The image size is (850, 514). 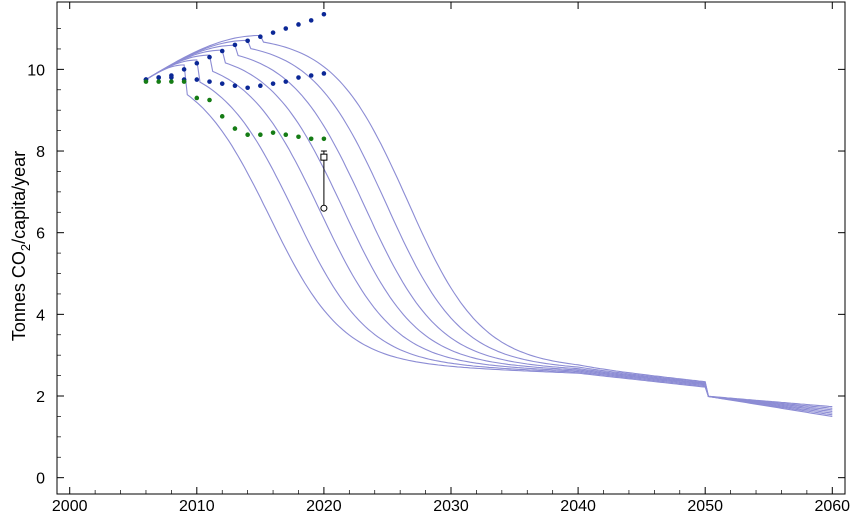 What do you see at coordinates (40, 152) in the screenshot?
I see `y-tick-label: 8` at bounding box center [40, 152].